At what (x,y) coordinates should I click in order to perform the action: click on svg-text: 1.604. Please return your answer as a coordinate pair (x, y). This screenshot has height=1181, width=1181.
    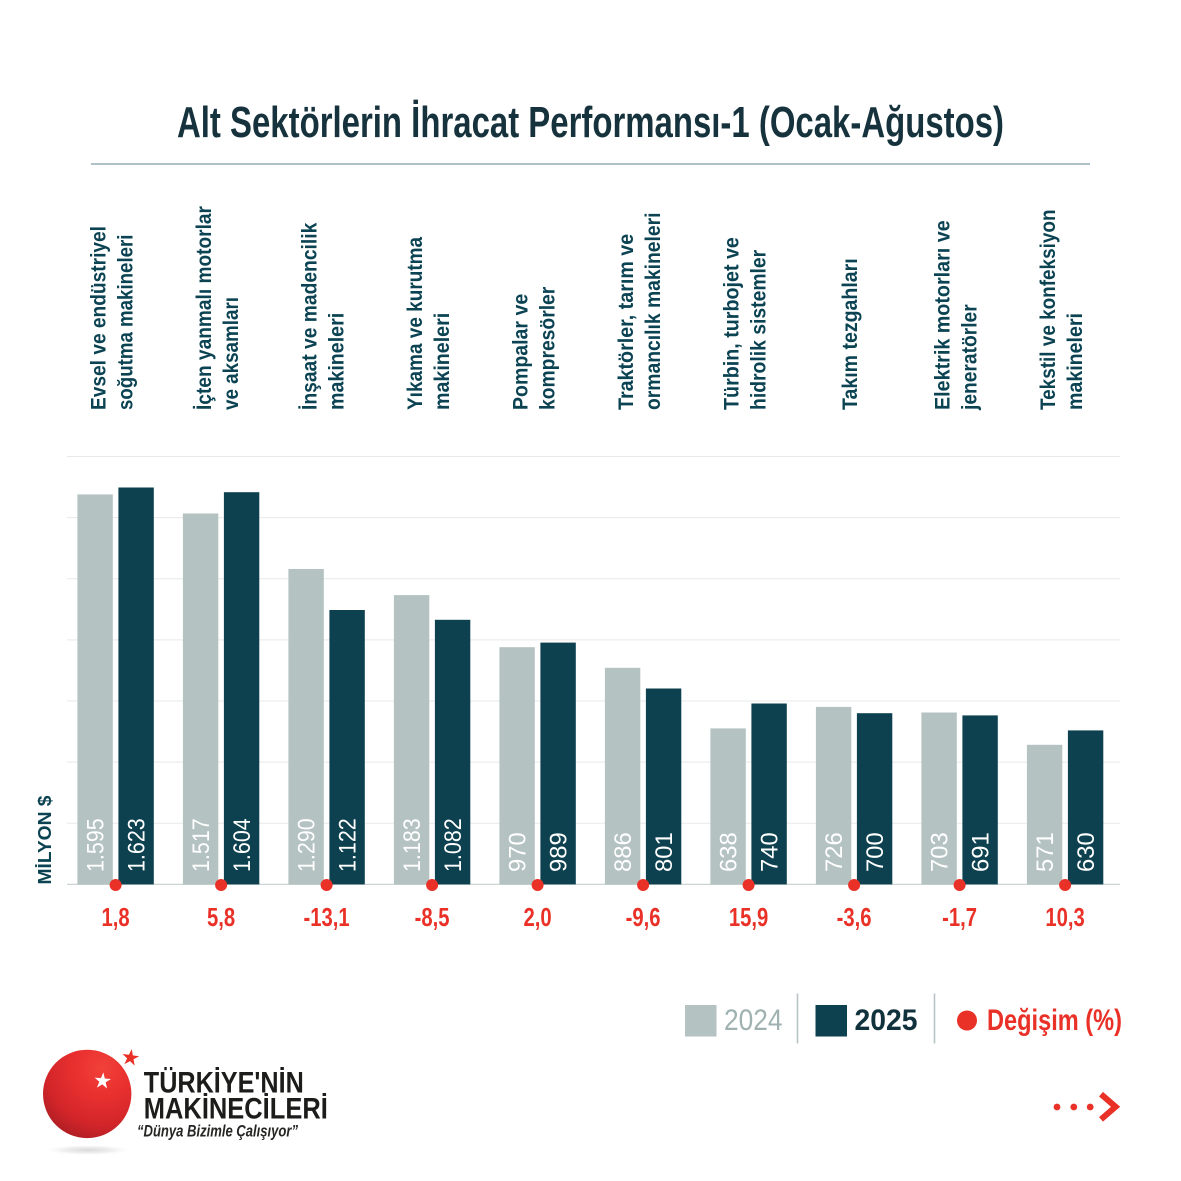
    Looking at the image, I should click on (242, 845).